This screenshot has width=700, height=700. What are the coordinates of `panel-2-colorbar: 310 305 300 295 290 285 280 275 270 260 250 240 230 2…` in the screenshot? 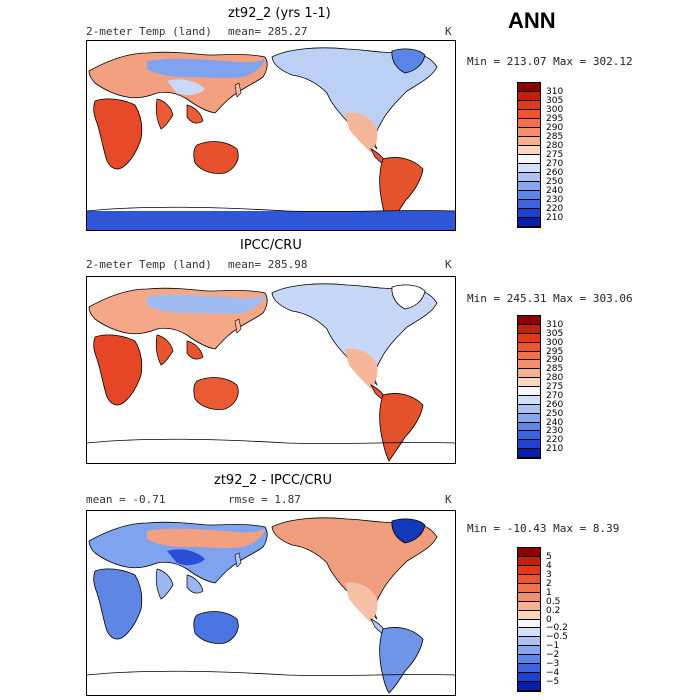 It's located at (540, 387).